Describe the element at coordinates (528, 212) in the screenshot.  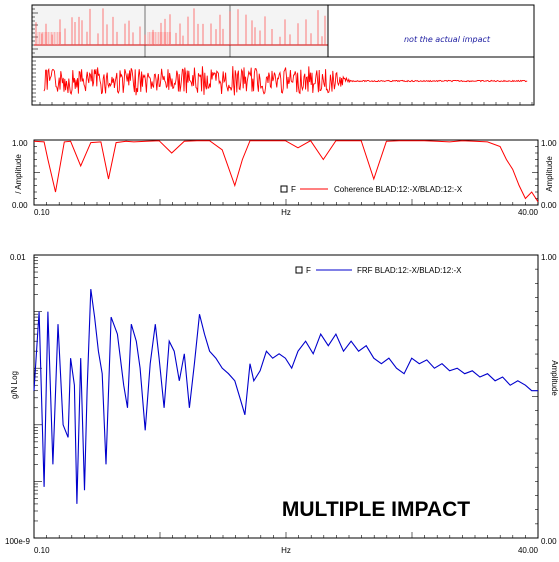
I see `coherence-xtick-right: 40.00` at that location.